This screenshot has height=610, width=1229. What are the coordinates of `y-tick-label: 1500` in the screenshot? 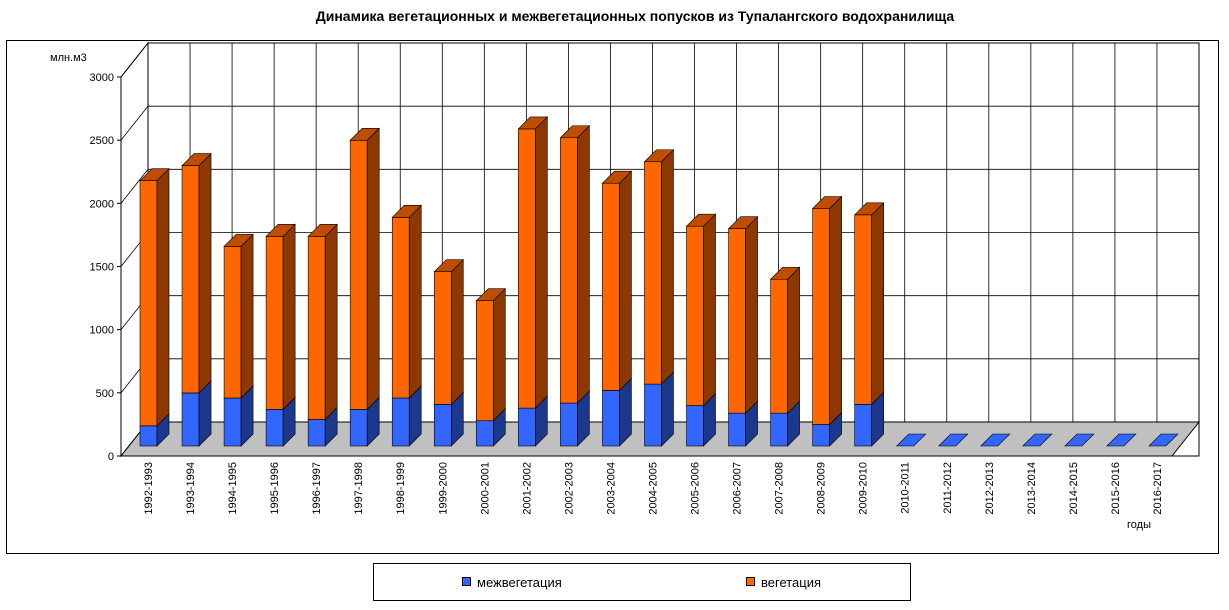 It's located at (102, 268).